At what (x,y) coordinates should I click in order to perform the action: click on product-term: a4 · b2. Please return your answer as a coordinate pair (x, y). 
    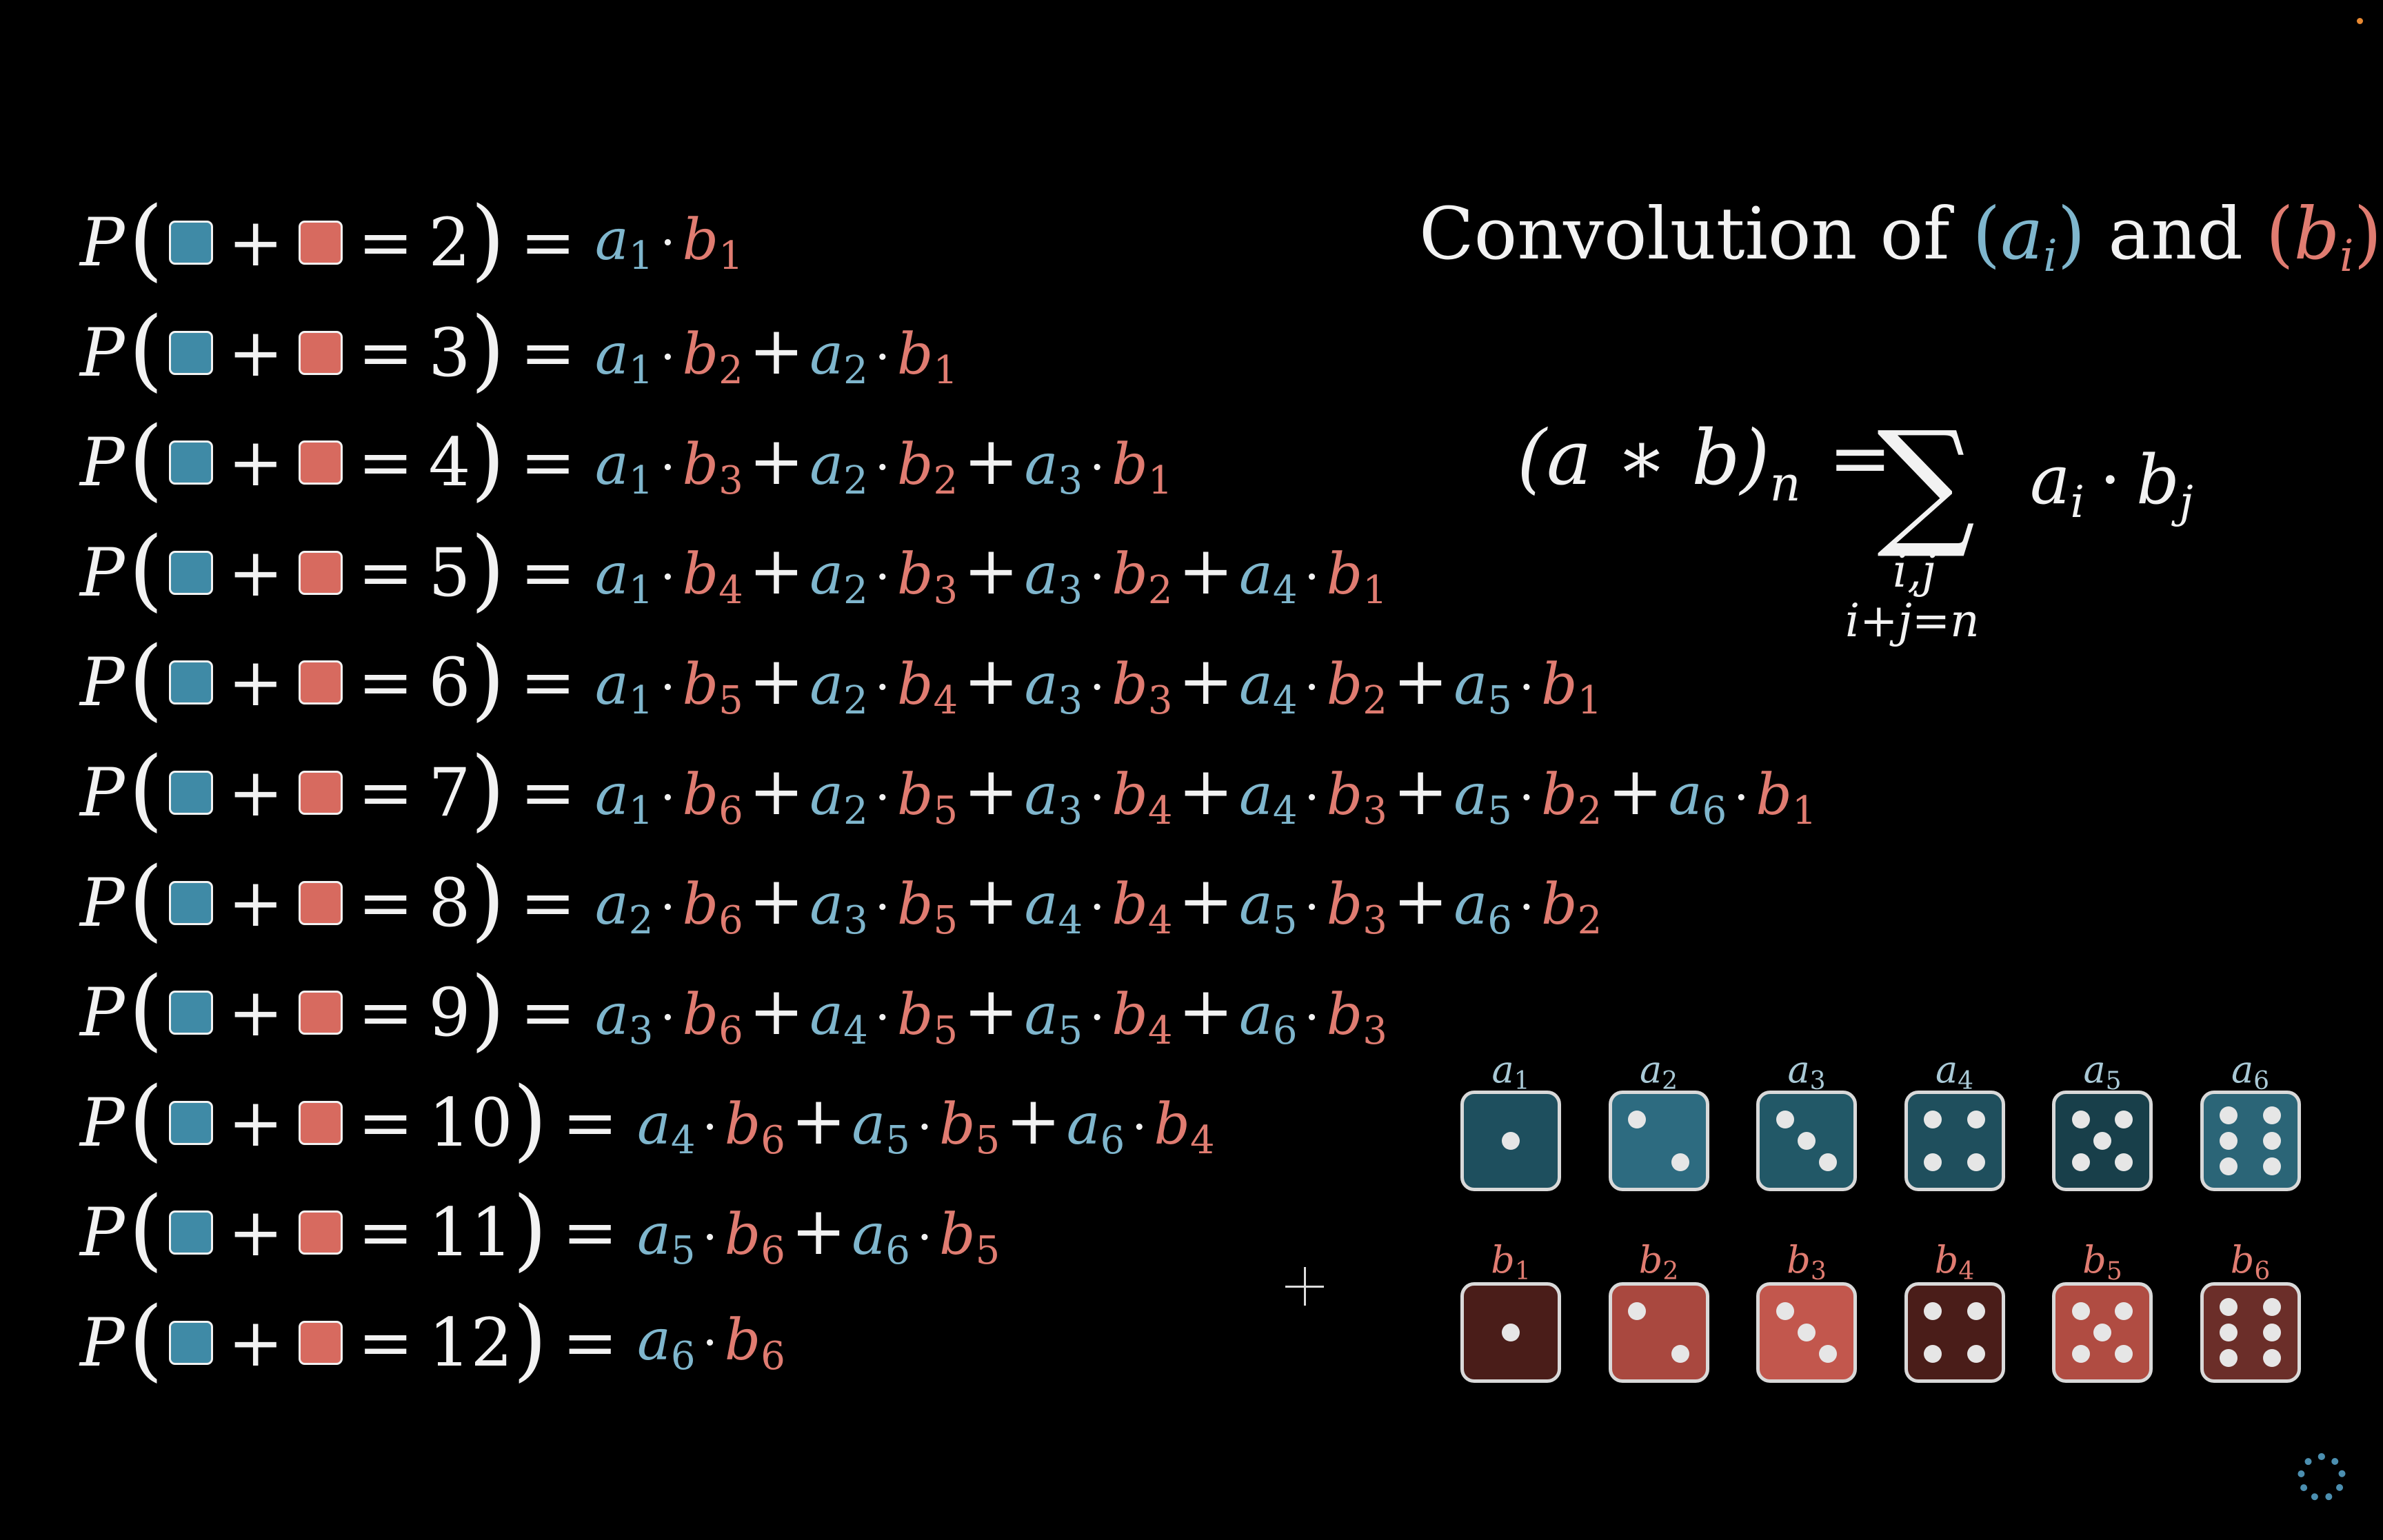
    Looking at the image, I should click on (1313, 688).